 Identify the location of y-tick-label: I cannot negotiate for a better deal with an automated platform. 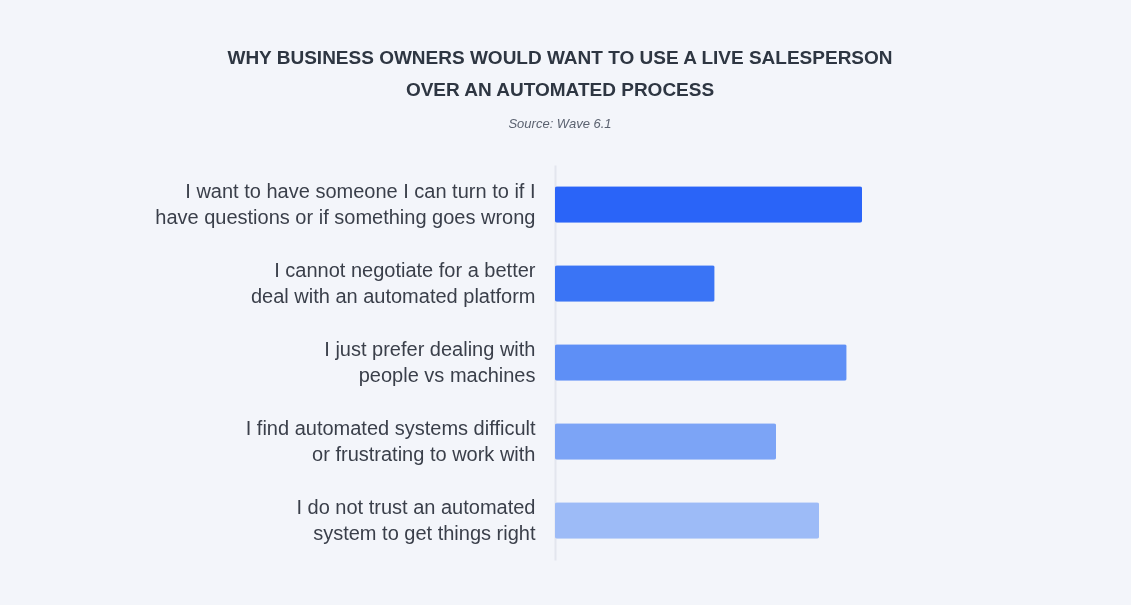
(393, 282).